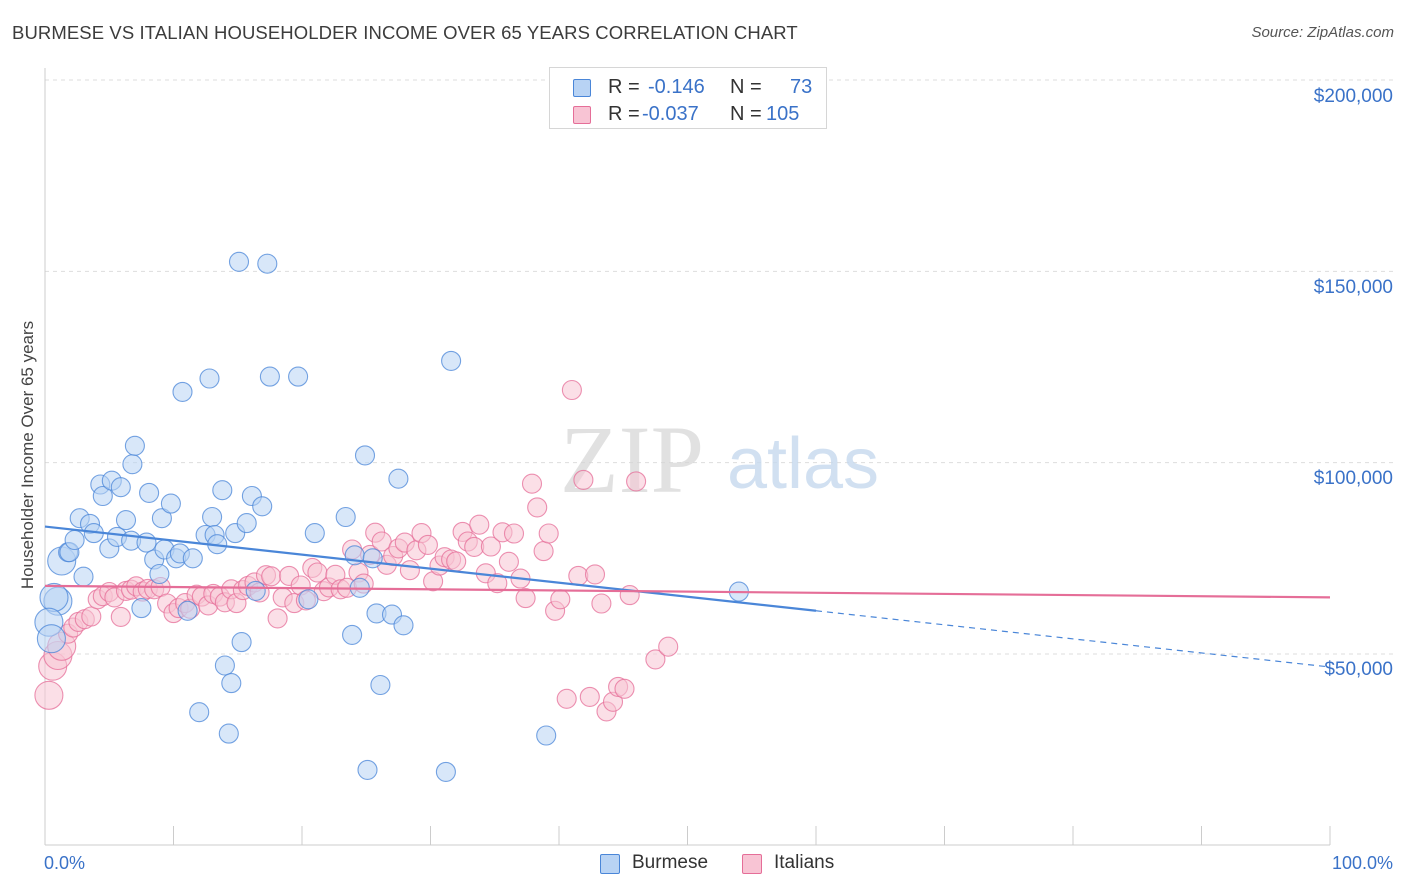 This screenshot has height=892, width=1406. I want to click on italians-swatch, so click(582, 115).